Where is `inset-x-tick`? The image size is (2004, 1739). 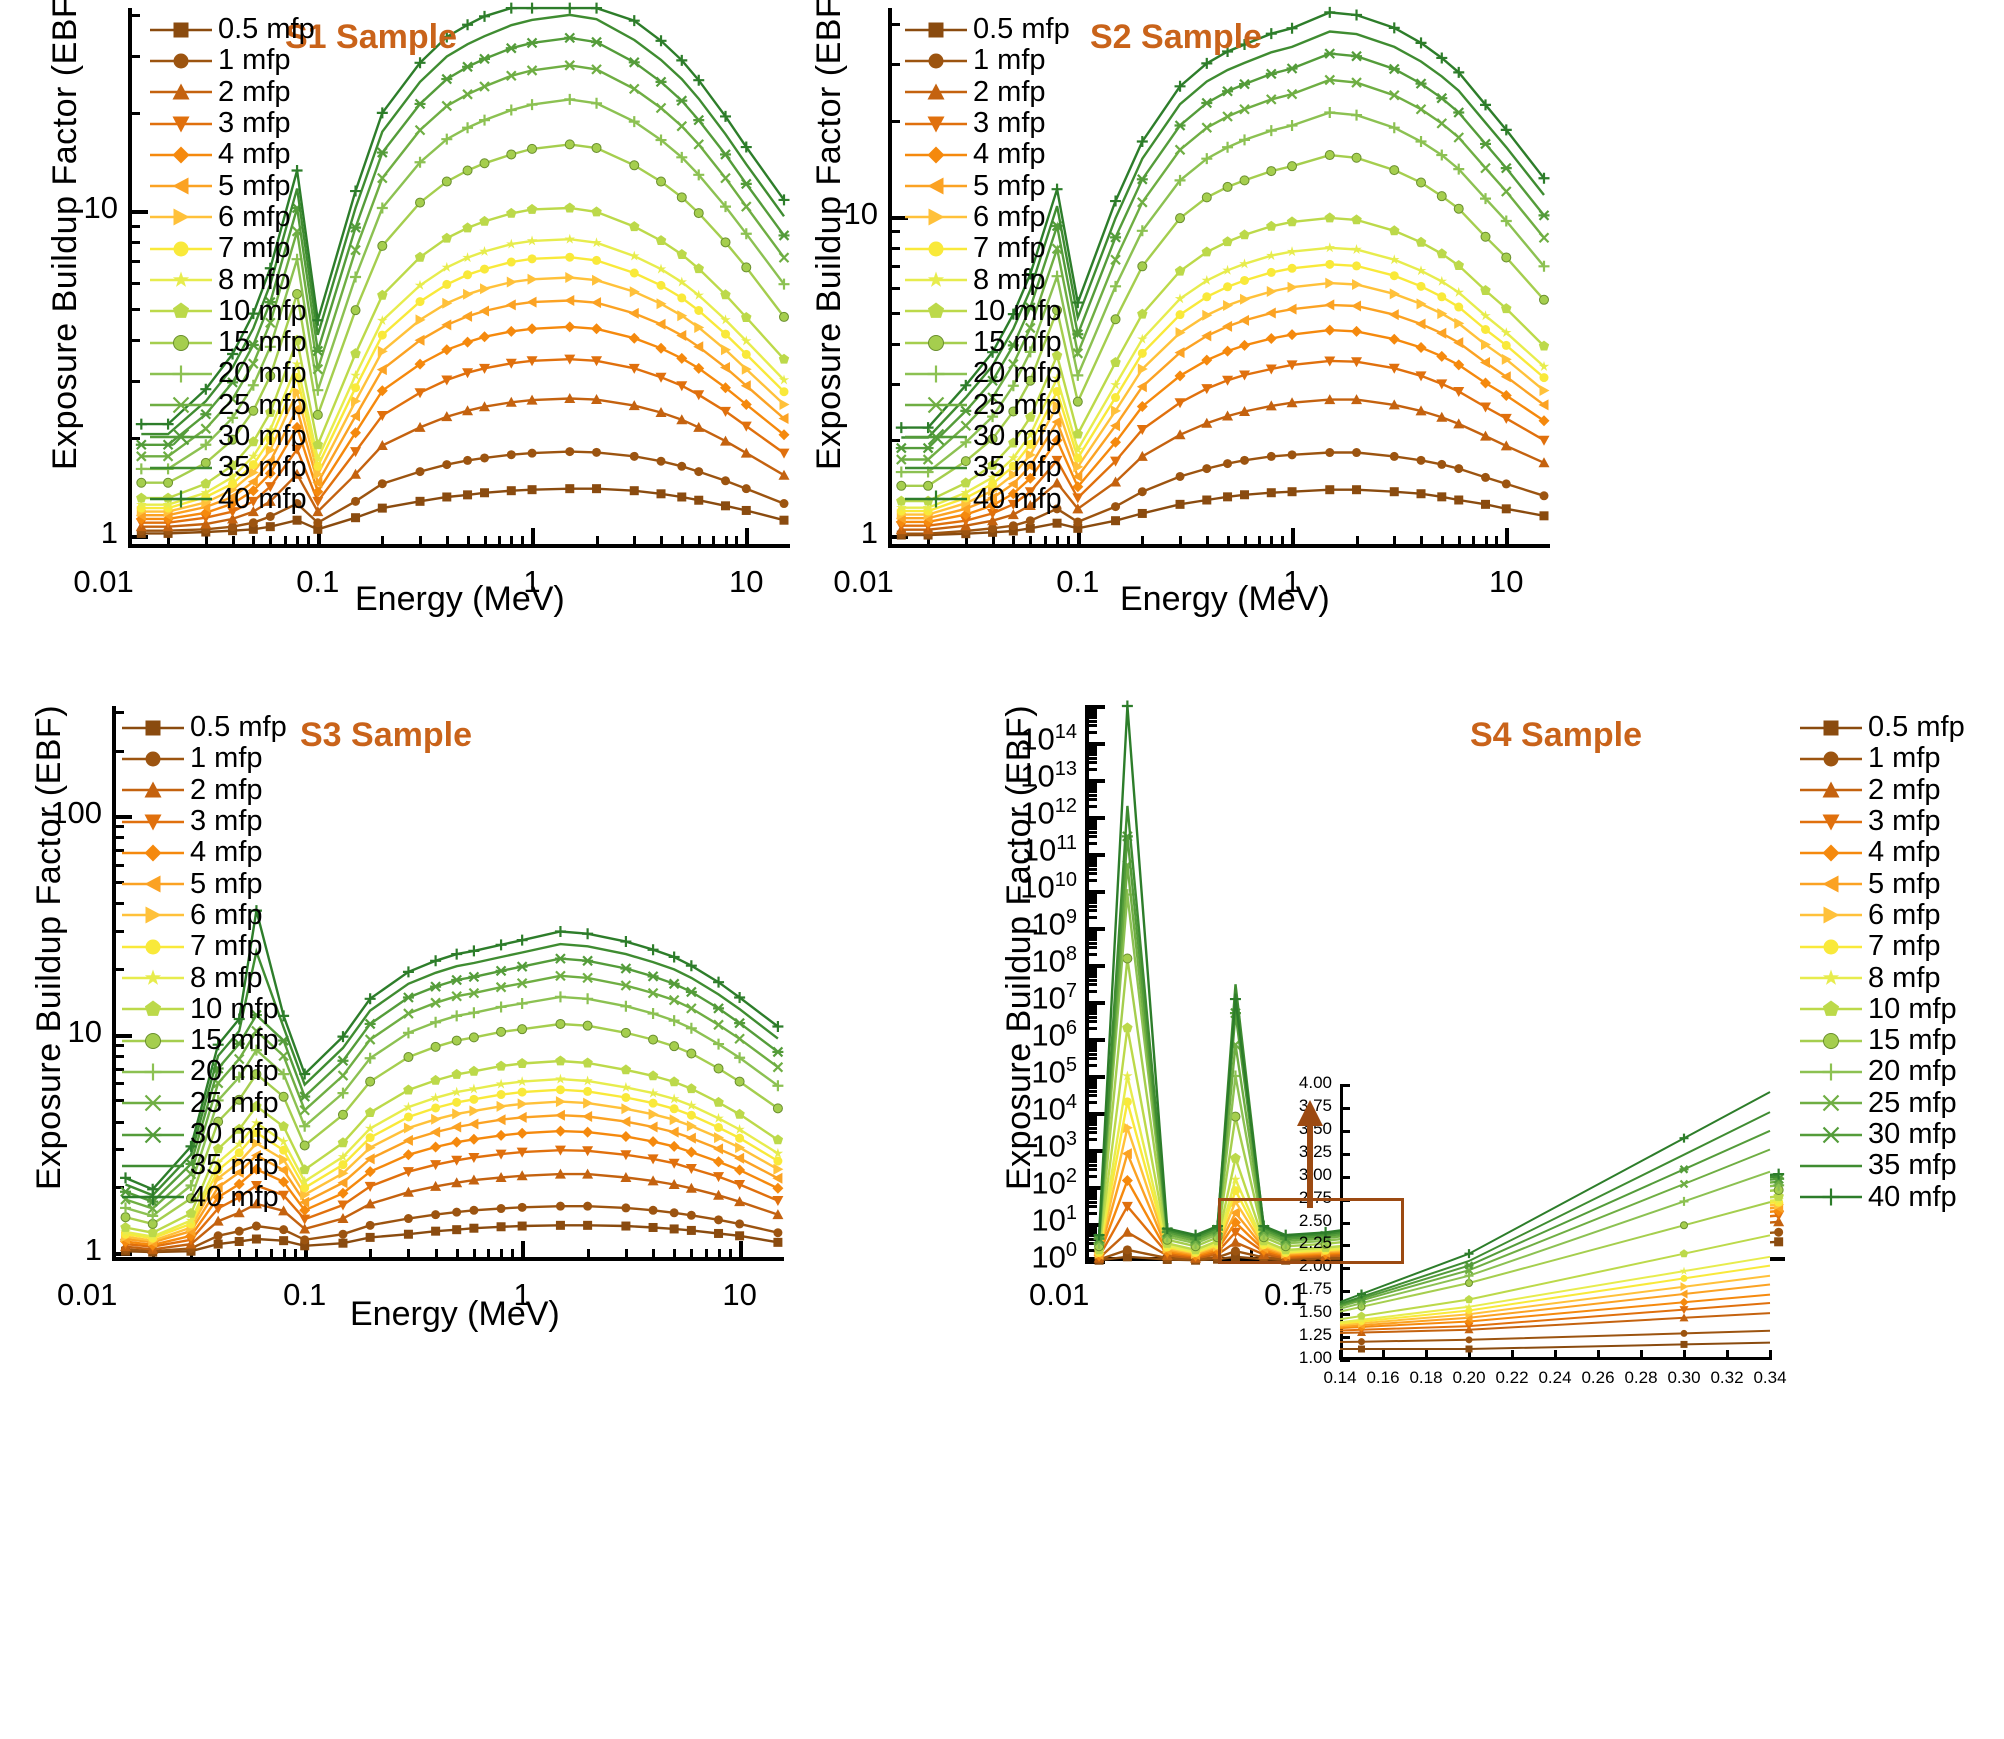 inset-x-tick is located at coordinates (1684, 1355).